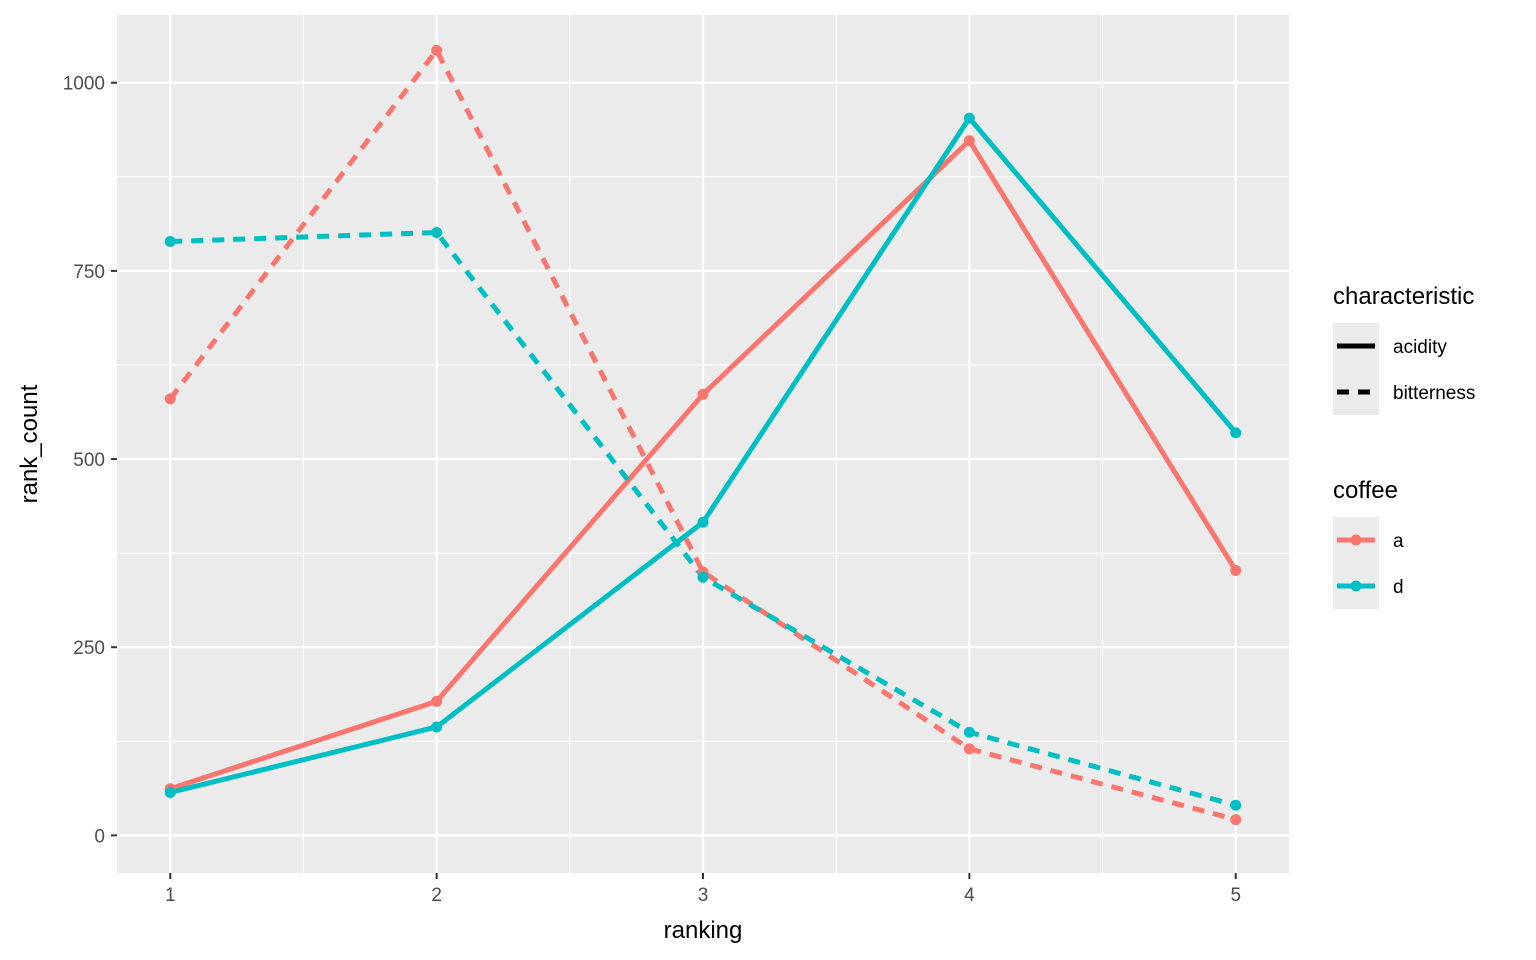  Describe the element at coordinates (1365, 490) in the screenshot. I see `legend-title: coffee` at that location.